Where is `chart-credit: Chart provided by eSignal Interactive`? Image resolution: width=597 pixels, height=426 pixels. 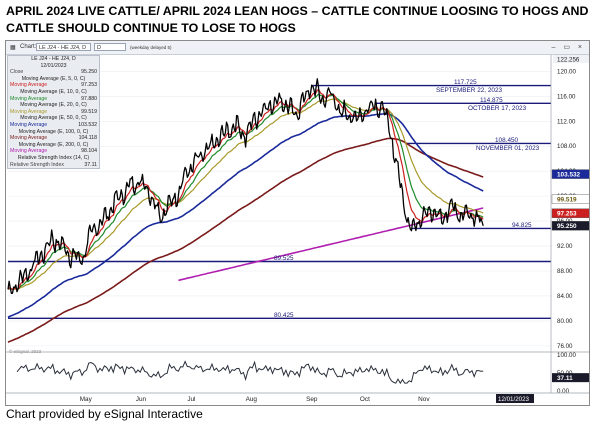 chart-credit: Chart provided by eSignal Interactive is located at coordinates (104, 414).